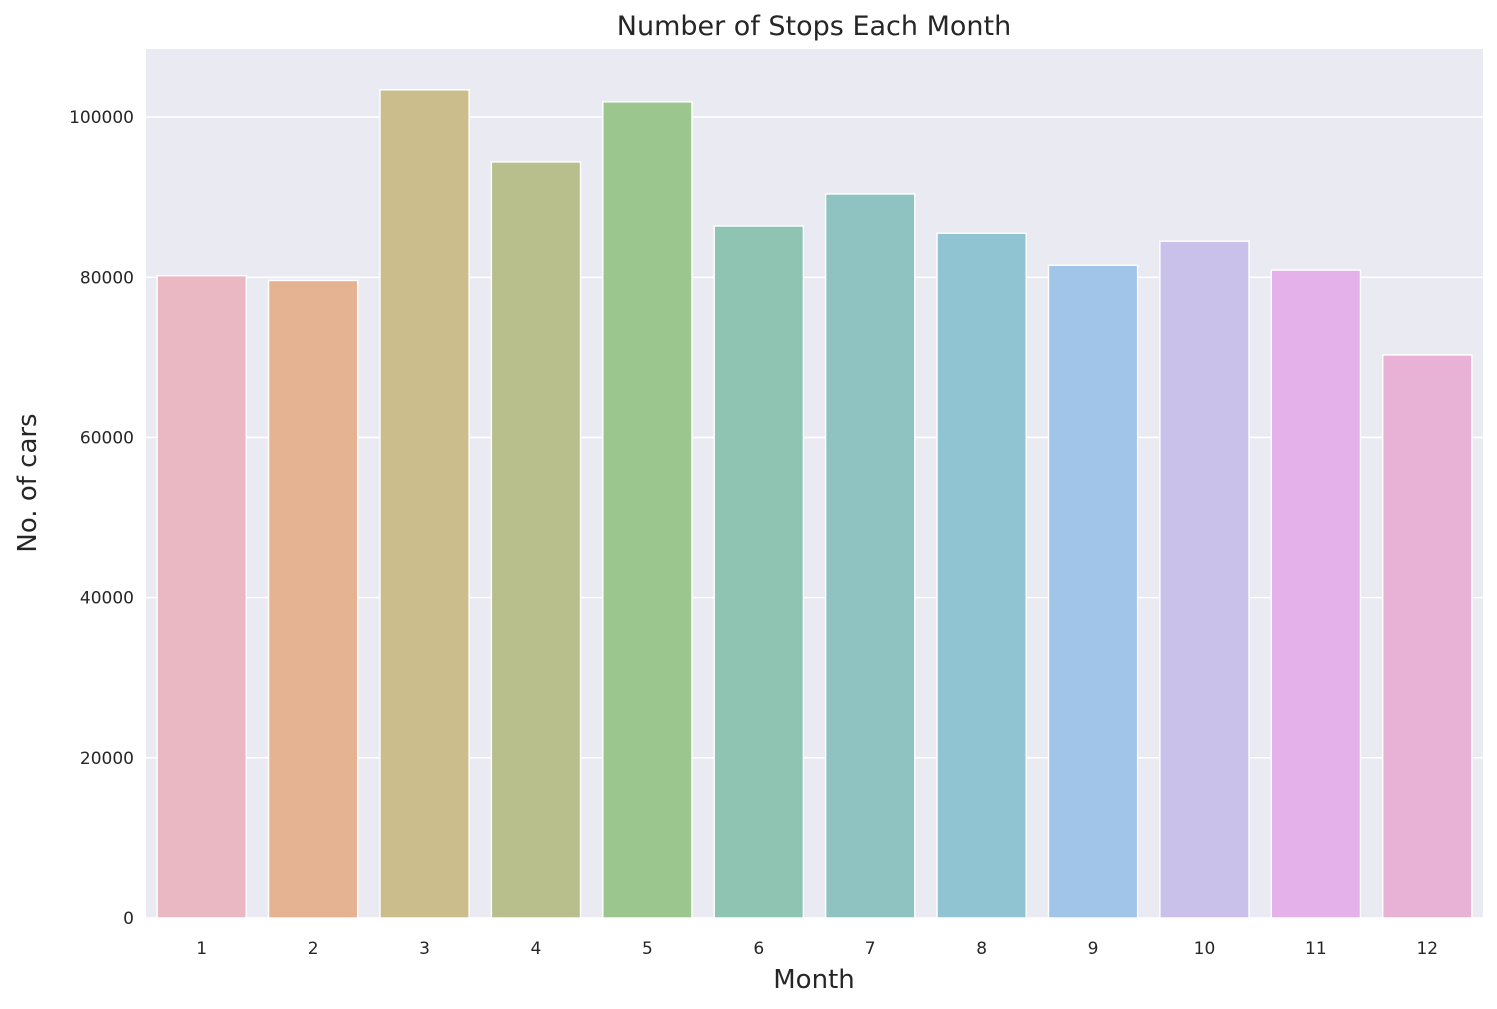 Image resolution: width=1497 pixels, height=1009 pixels. Describe the element at coordinates (870, 949) in the screenshot. I see `x-tick-label: 7` at that location.